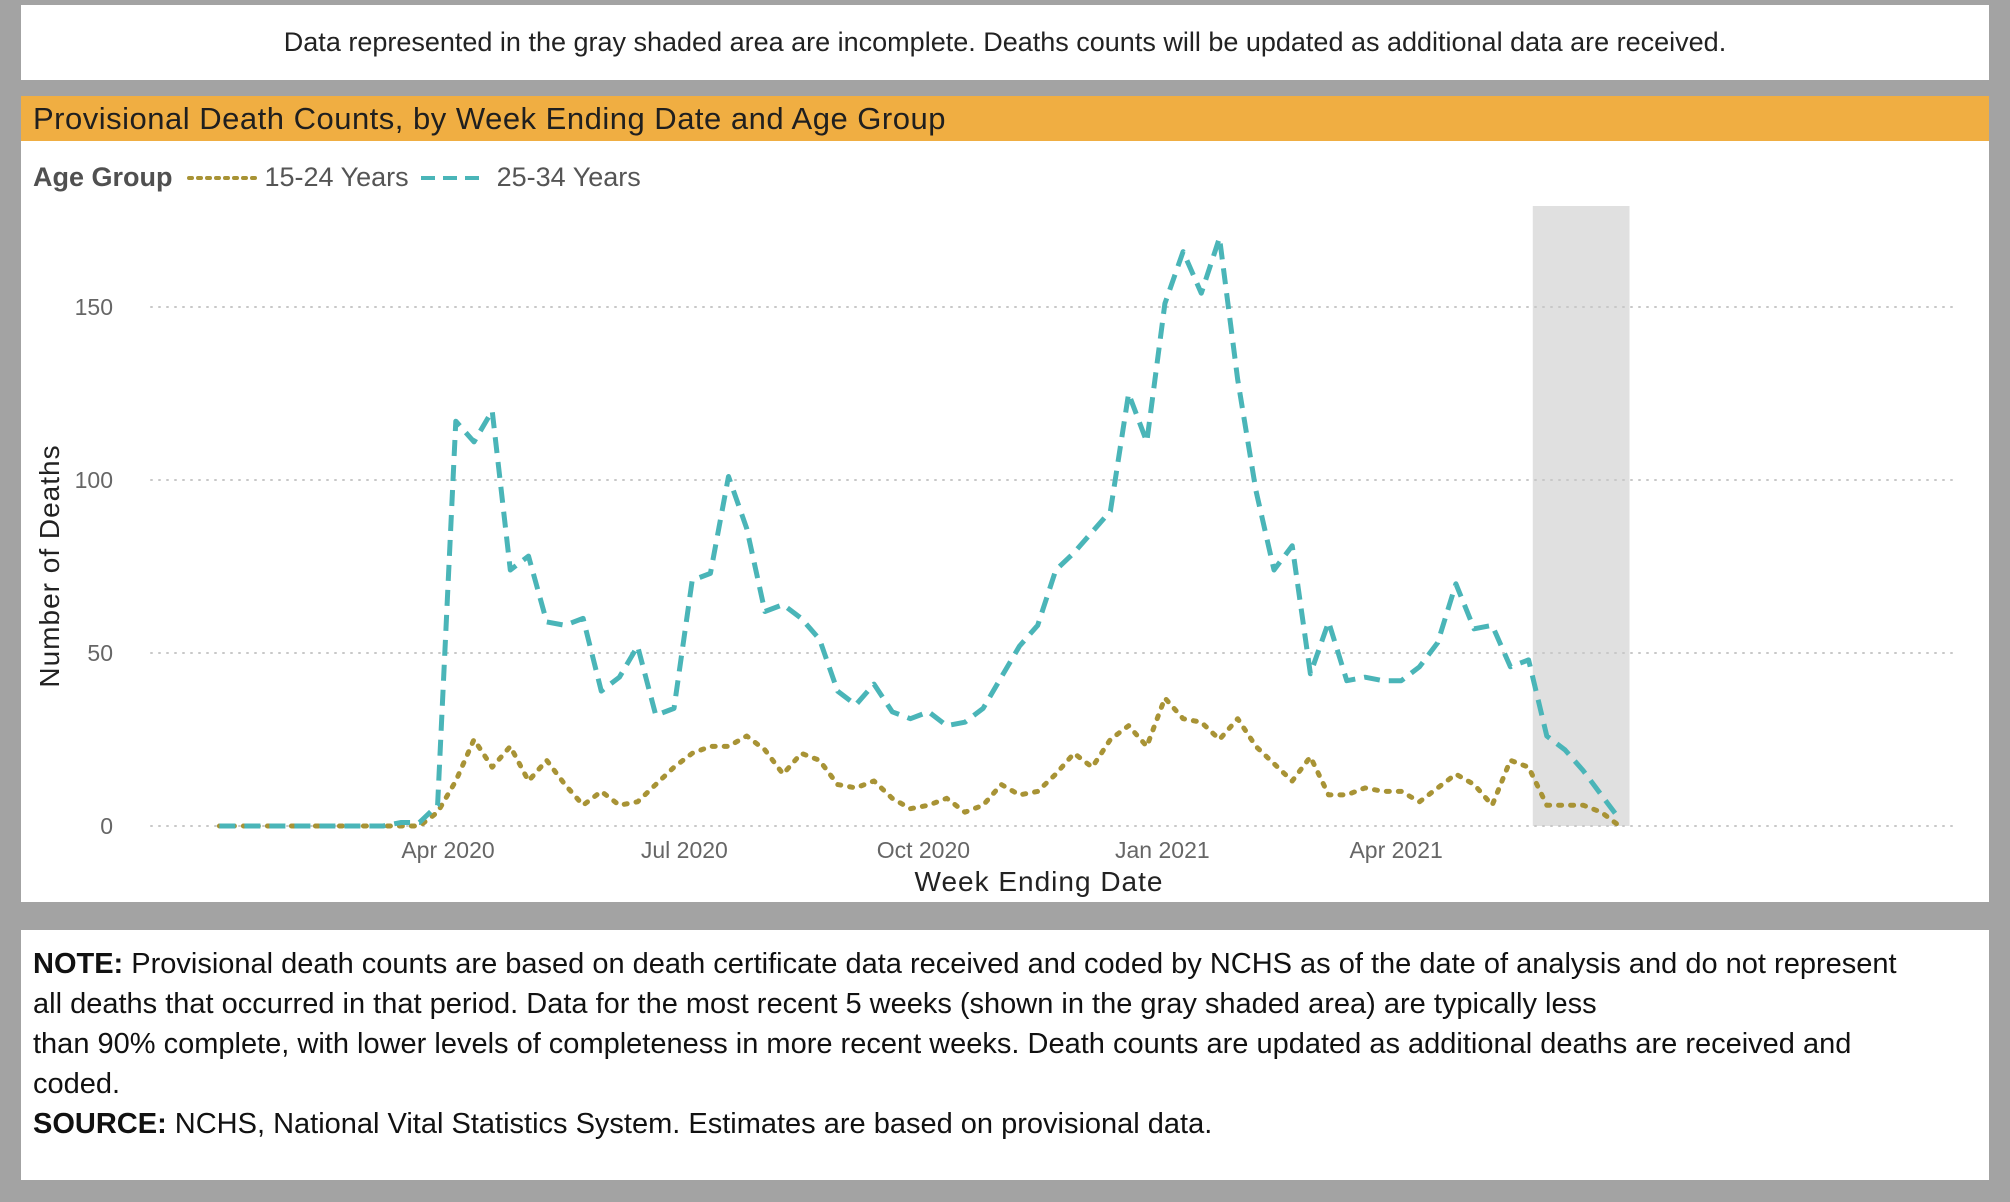 The width and height of the screenshot is (2010, 1202). I want to click on legend-item-25-34: 25-34 Years, so click(530, 177).